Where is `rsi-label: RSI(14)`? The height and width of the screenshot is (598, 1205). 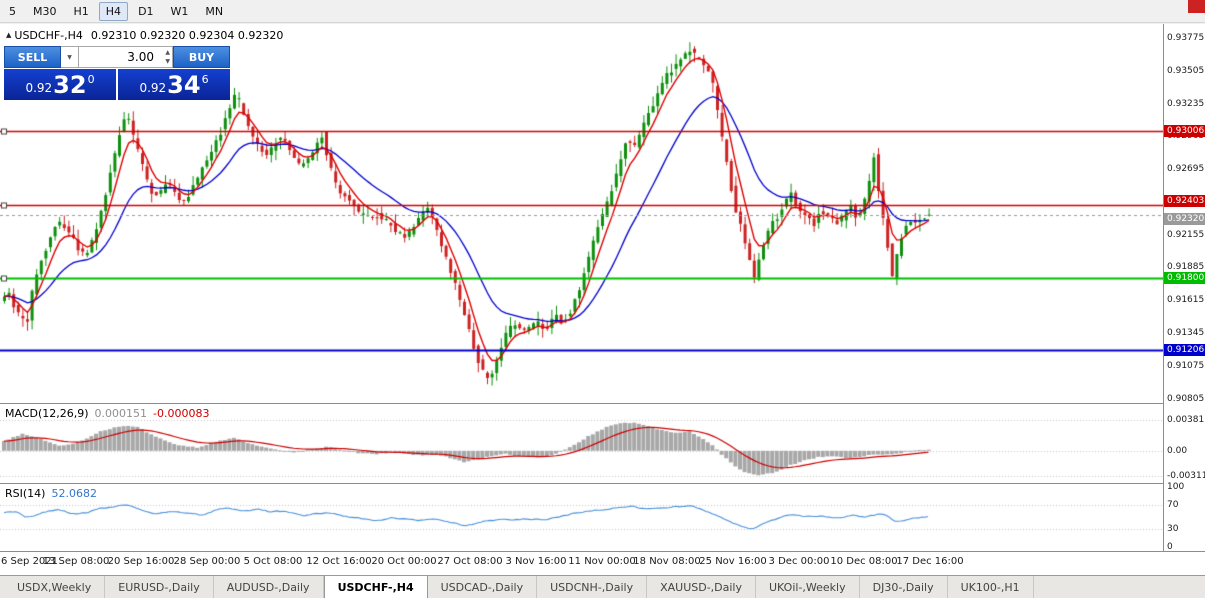
rsi-label: RSI(14) is located at coordinates (25, 493).